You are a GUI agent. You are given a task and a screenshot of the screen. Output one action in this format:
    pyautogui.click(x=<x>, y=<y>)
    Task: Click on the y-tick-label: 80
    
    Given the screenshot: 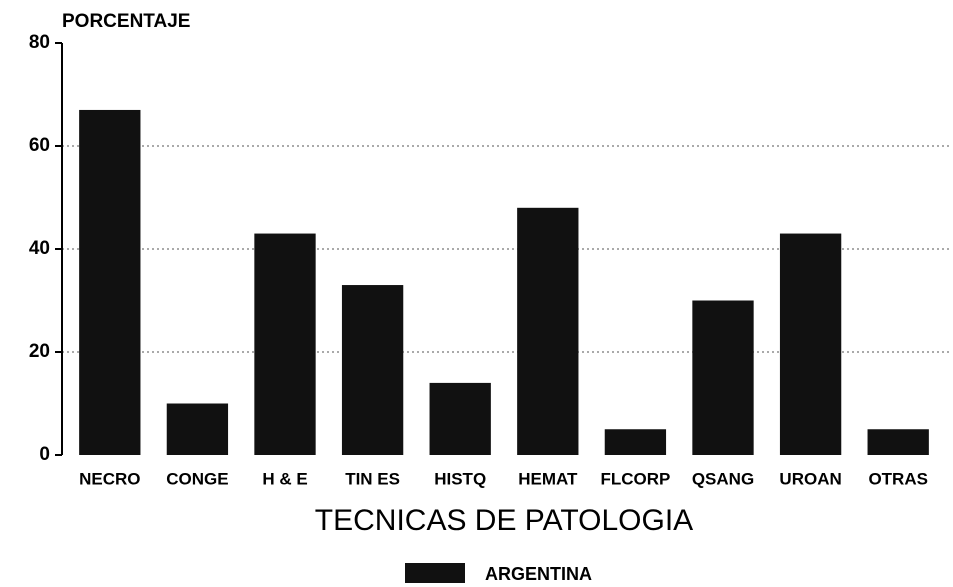 What is the action you would take?
    pyautogui.click(x=39, y=42)
    